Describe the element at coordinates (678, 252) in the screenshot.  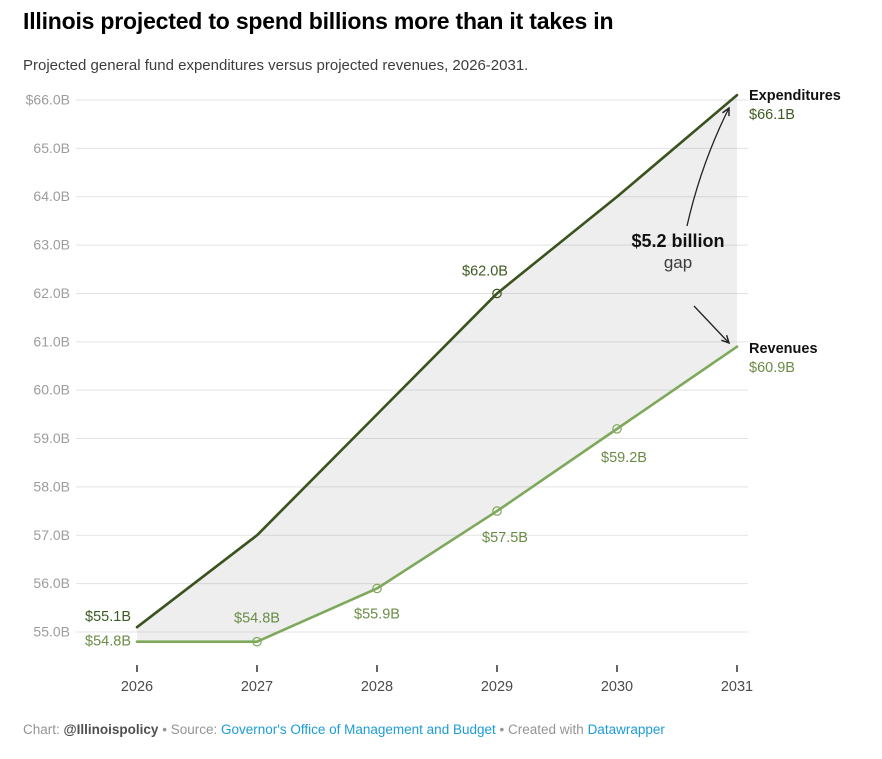
I see `gap-annotation: $5.2 billion gap` at that location.